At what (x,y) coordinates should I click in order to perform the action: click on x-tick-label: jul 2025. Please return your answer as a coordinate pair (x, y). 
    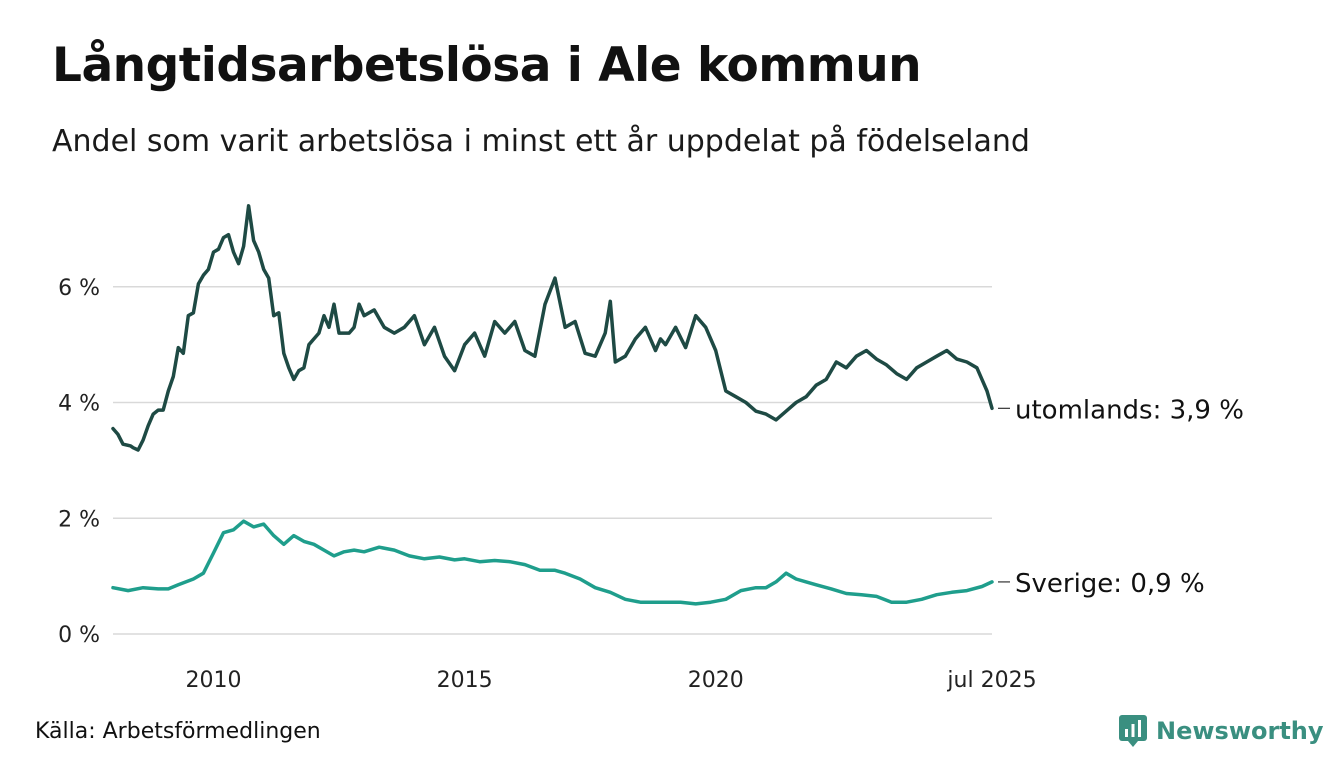
    Looking at the image, I should click on (991, 680).